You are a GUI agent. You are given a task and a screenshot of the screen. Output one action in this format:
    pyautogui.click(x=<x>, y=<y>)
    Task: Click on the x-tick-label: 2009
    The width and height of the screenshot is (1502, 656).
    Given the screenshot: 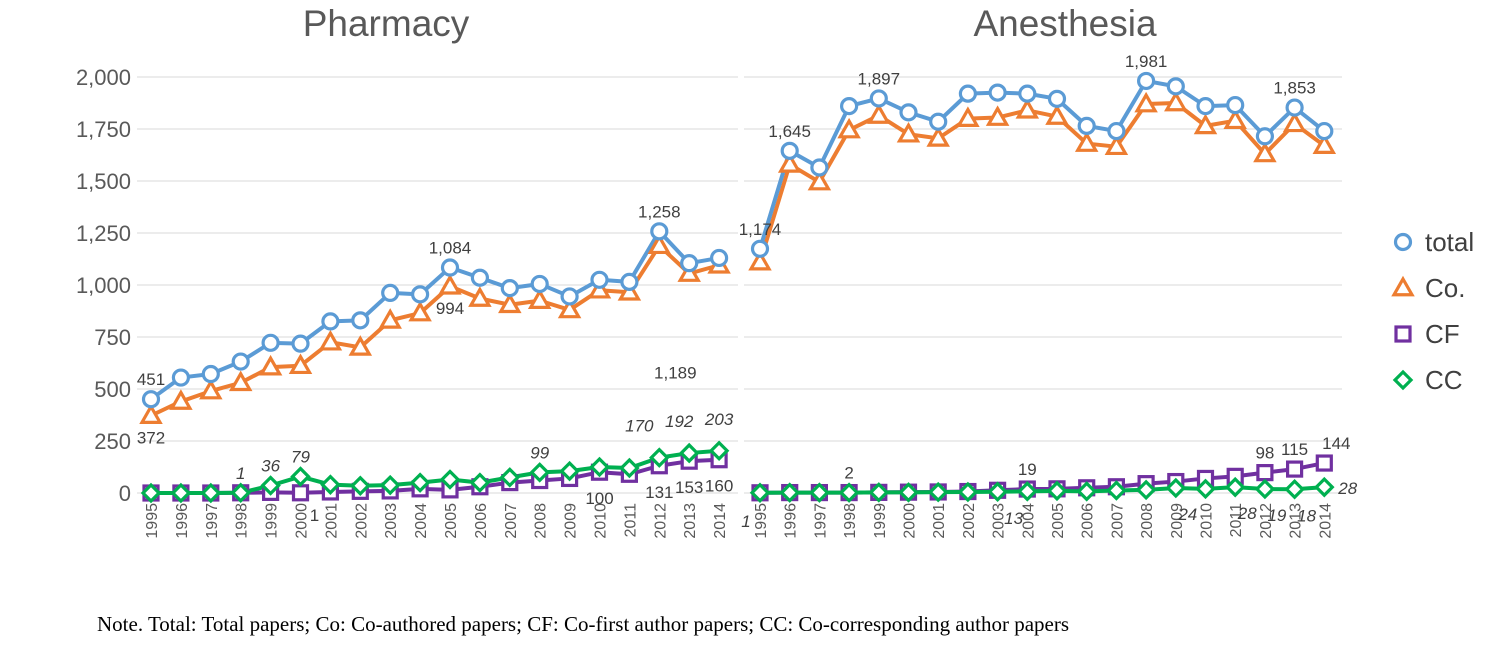 What is the action you would take?
    pyautogui.click(x=571, y=521)
    